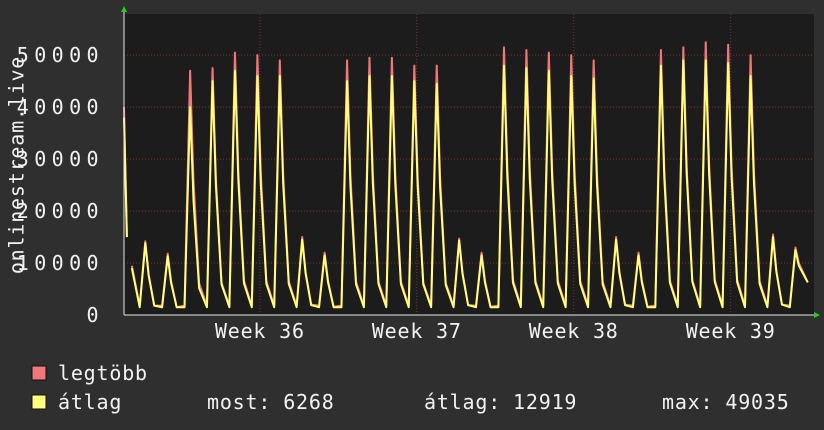  What do you see at coordinates (545, 402) in the screenshot?
I see `stat-value: 12919` at bounding box center [545, 402].